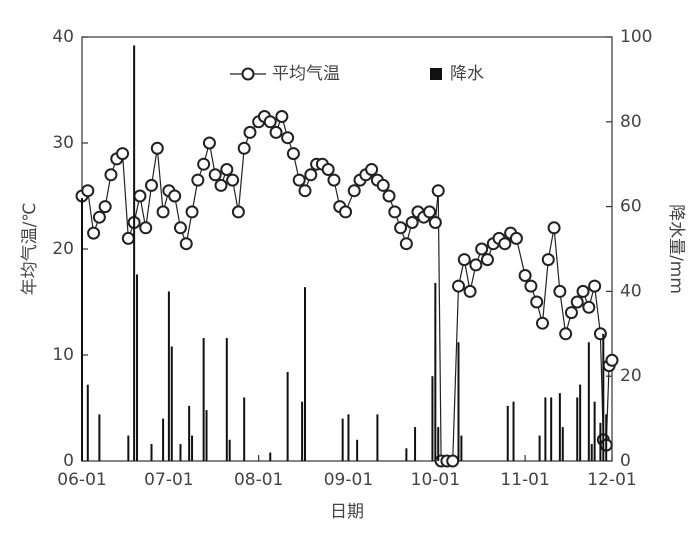  Describe the element at coordinates (467, 74) in the screenshot. I see `legend-label: 降水` at that location.